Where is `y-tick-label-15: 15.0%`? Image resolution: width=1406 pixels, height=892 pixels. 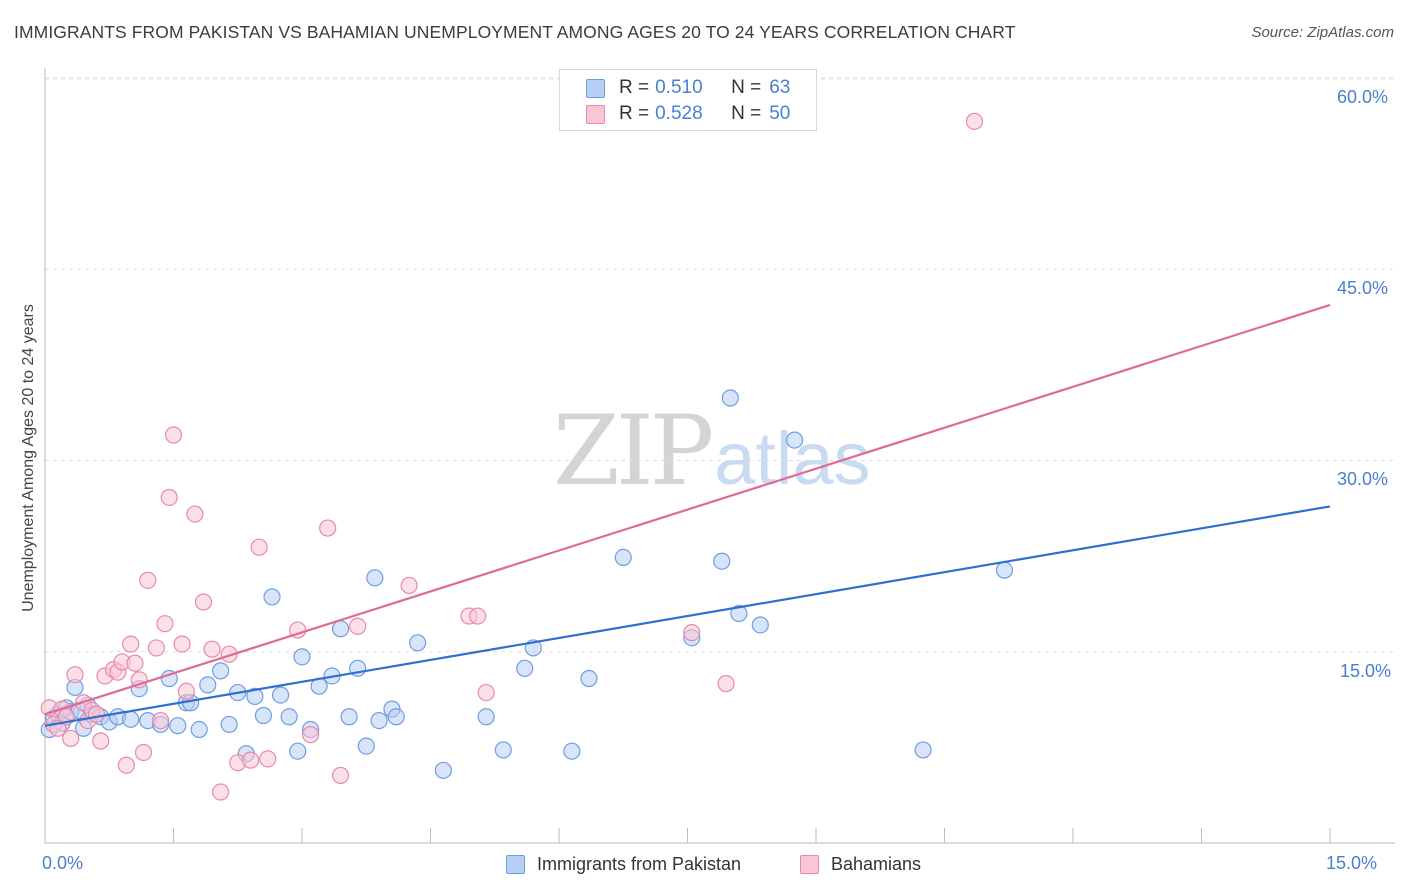
y-tick-label-15: 15.0% is located at coordinates (1366, 671).